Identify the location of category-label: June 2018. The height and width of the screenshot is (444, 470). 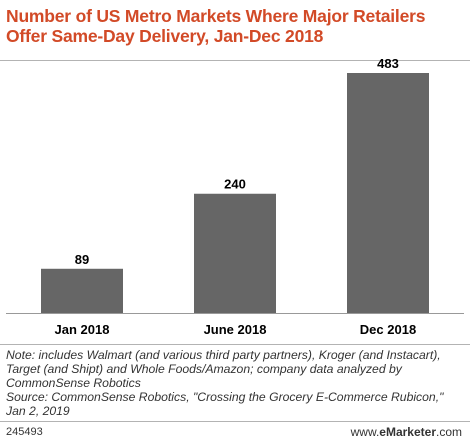
(235, 329).